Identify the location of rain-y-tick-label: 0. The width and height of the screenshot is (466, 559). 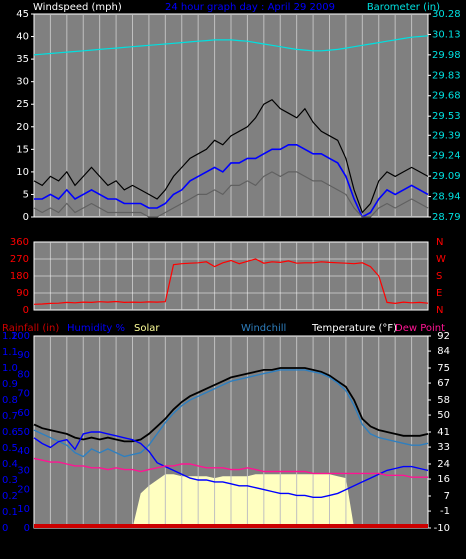
(5, 528).